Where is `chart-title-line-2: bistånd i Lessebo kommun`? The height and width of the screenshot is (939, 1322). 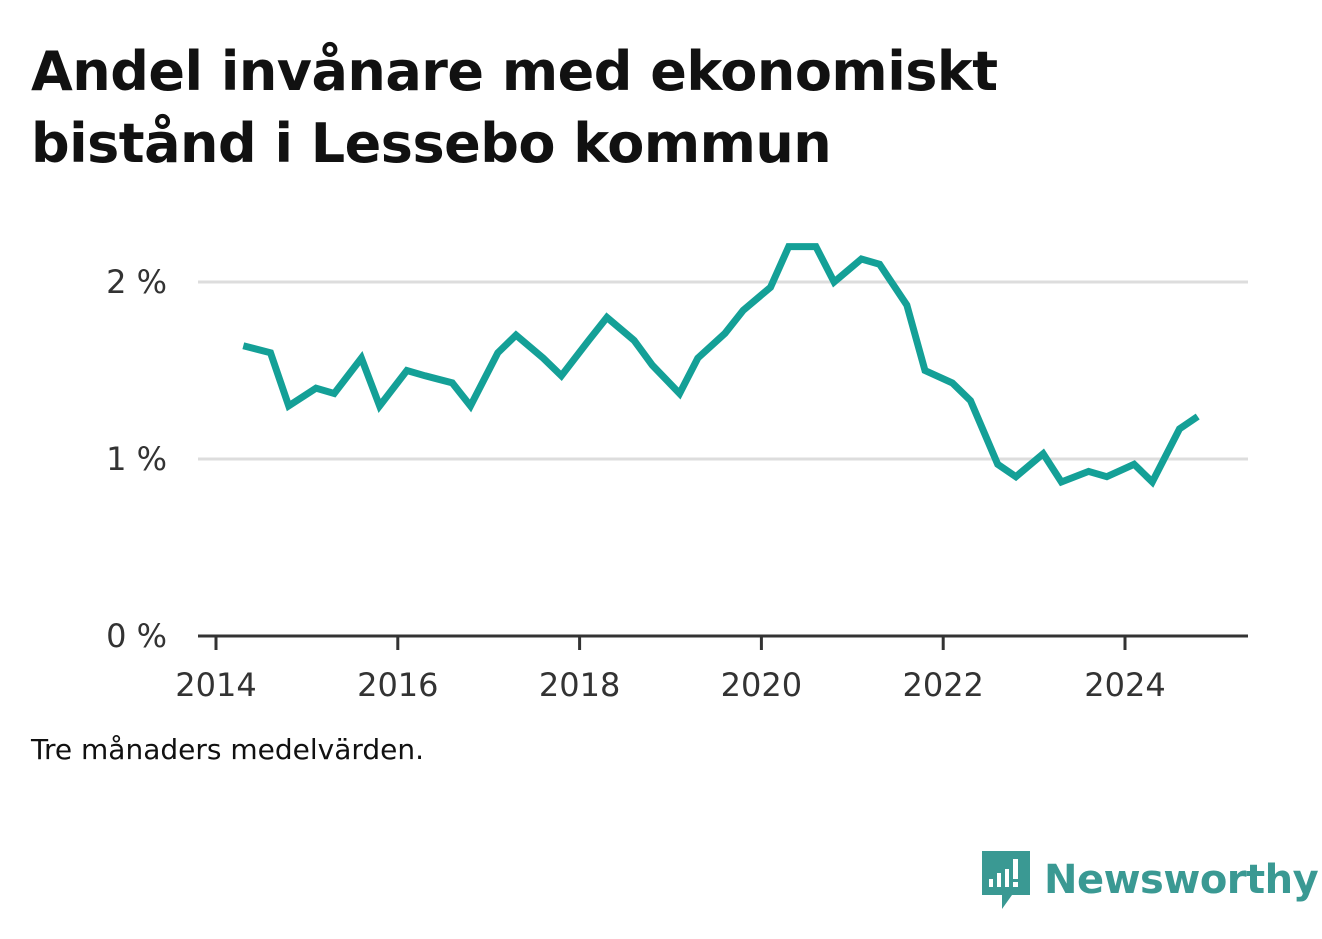
chart-title-line-2: bistånd i Lessebo kommun is located at coordinates (431, 143).